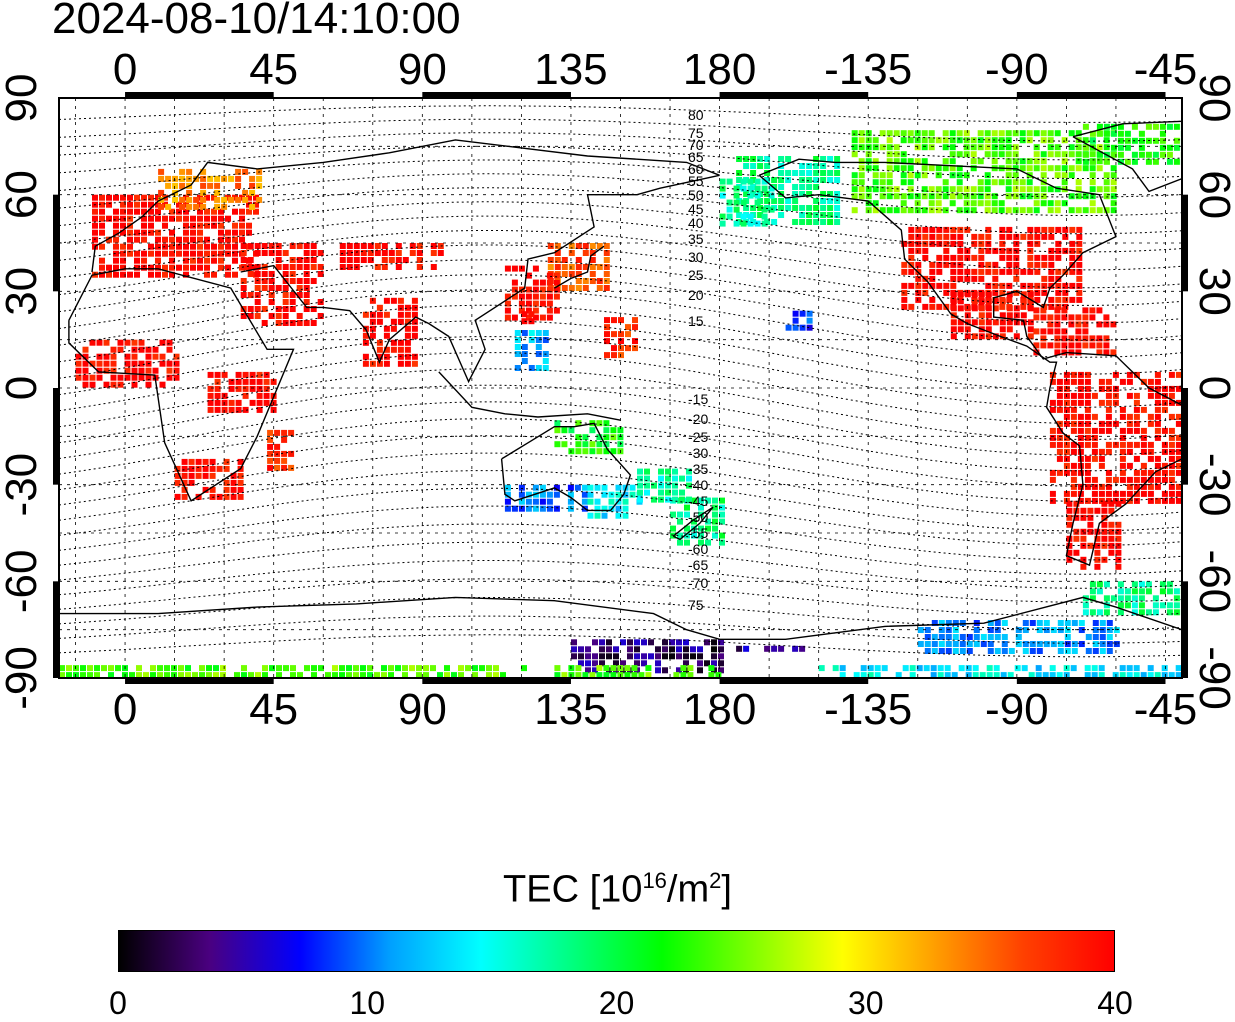  I want to click on x-tick-label-top: 180, so click(719, 69).